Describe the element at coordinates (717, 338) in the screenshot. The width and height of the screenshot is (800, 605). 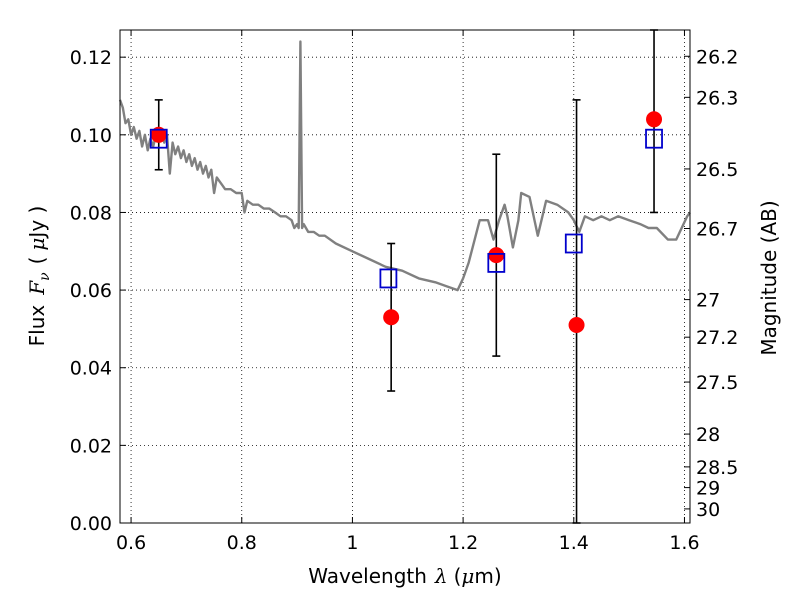
I see `y2-tick-label: 27.2` at that location.